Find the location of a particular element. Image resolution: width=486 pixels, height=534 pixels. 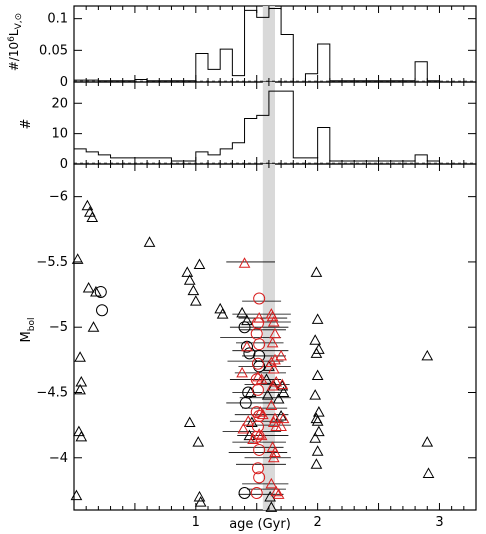

y-axis-label: # is located at coordinates (26, 124).